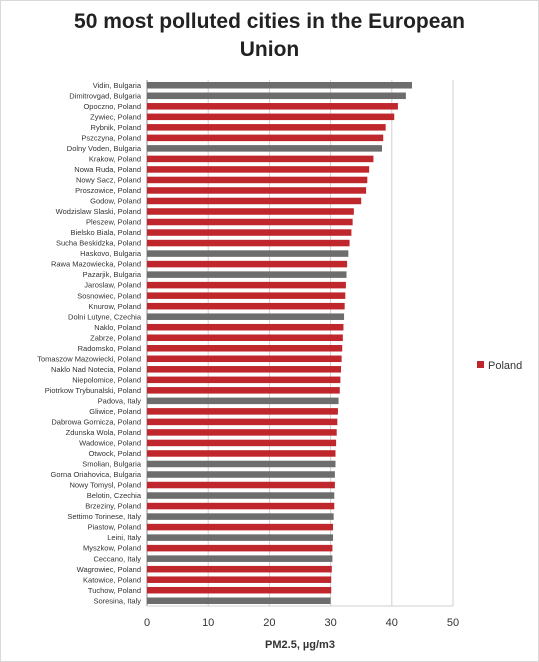 The width and height of the screenshot is (539, 662). Describe the element at coordinates (147, 623) in the screenshot. I see `x-tick-label-0: 0` at that location.